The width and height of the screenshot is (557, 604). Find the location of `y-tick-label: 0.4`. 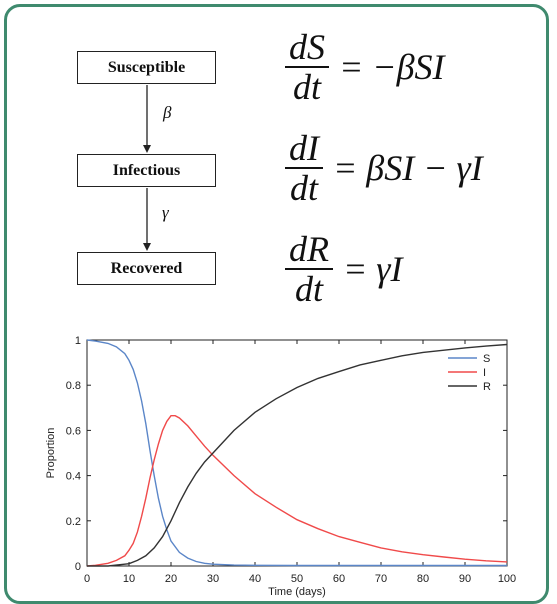

y-tick-label: 0.4 is located at coordinates (73, 477).